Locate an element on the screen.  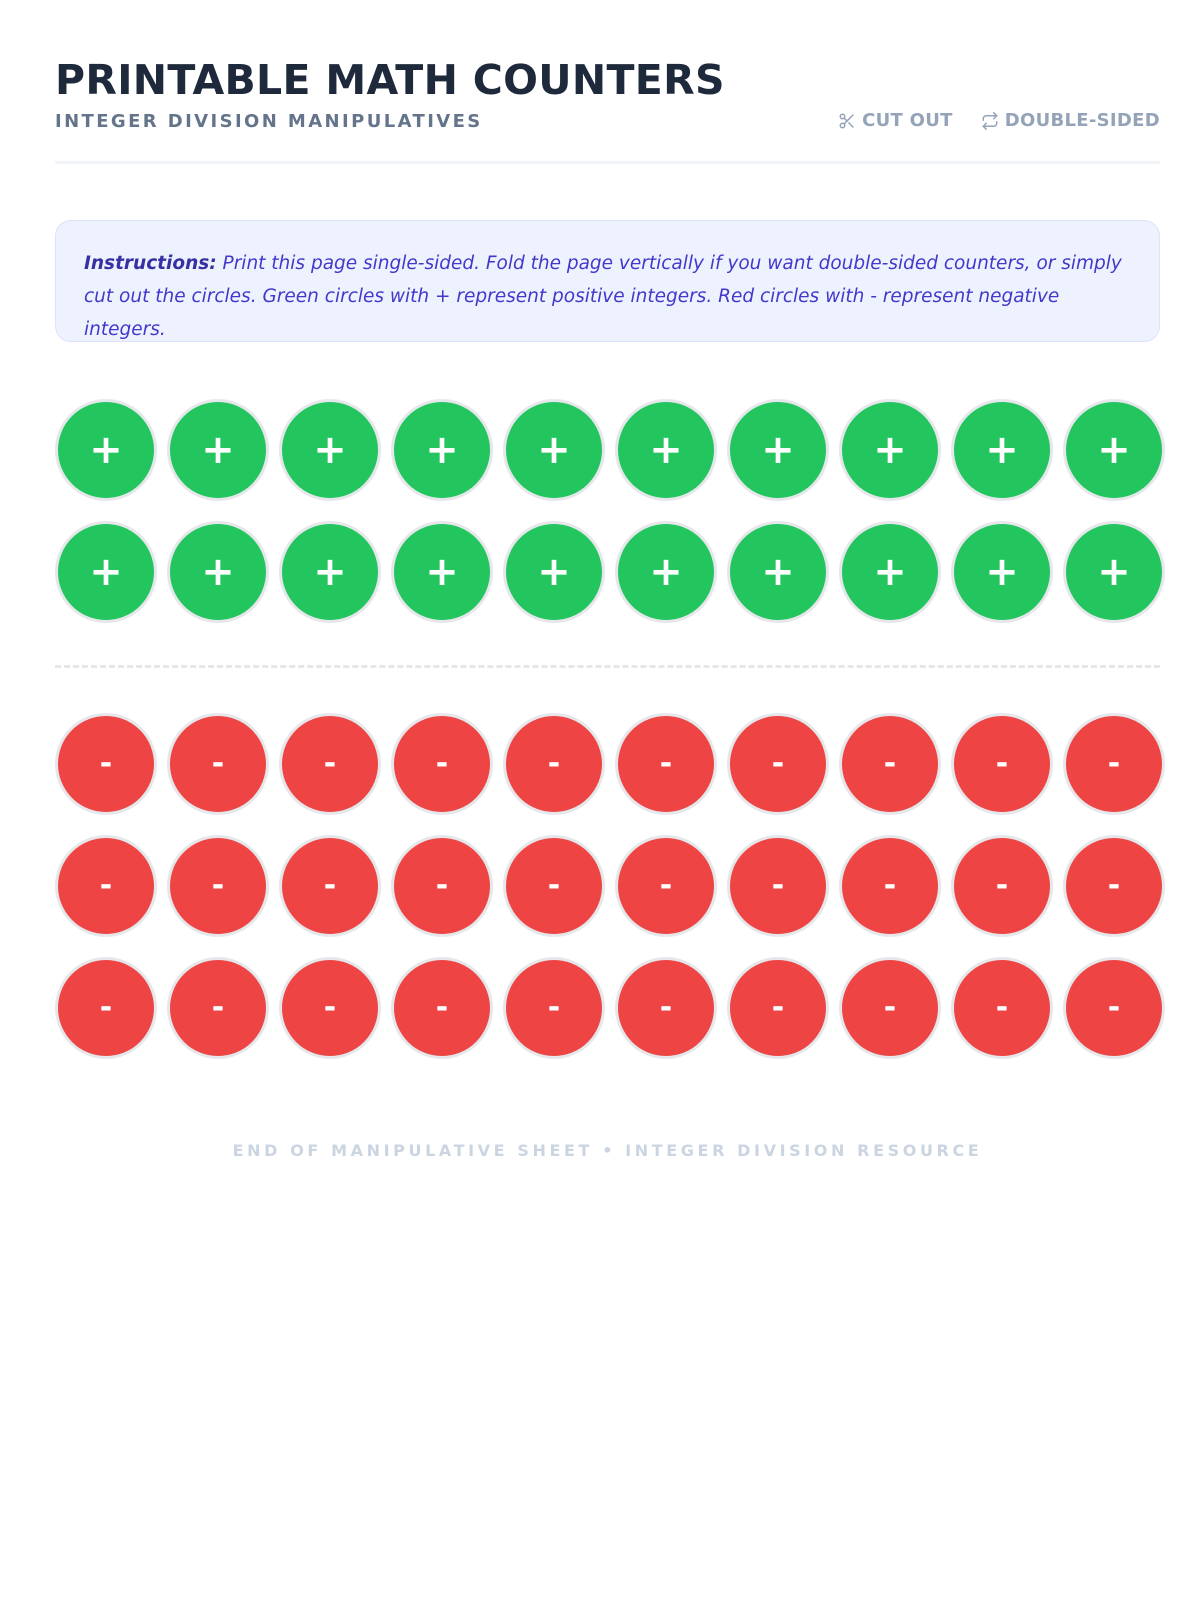
positive-counters: + + + + + + + + + + + + + + + + + + + + is located at coordinates (615, 521).